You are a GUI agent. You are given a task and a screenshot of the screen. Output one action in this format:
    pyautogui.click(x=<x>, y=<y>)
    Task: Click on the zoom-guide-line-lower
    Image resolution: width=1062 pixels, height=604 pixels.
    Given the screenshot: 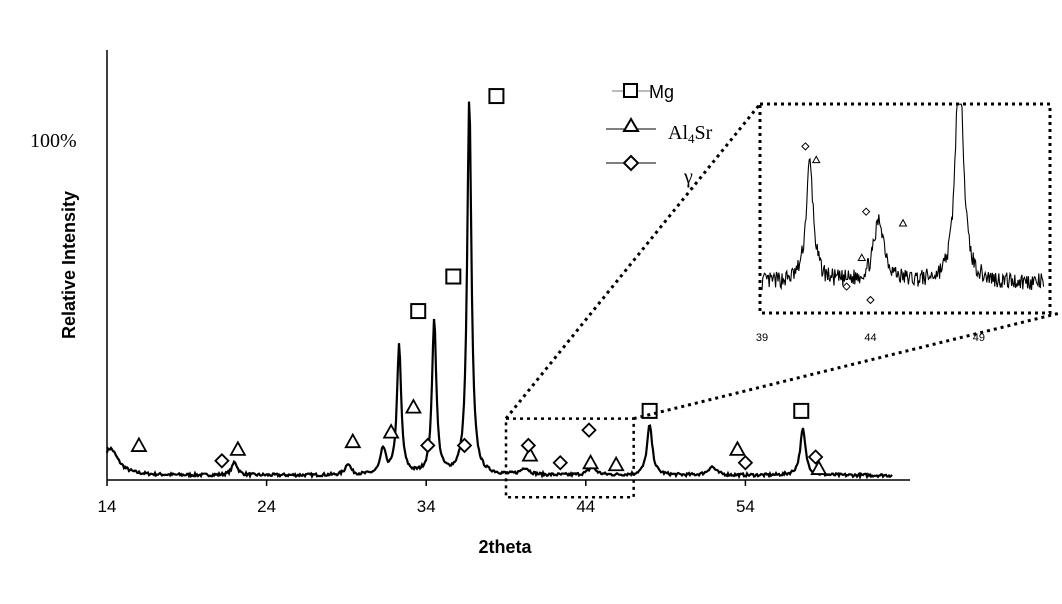 What is the action you would take?
    pyautogui.click(x=847, y=366)
    